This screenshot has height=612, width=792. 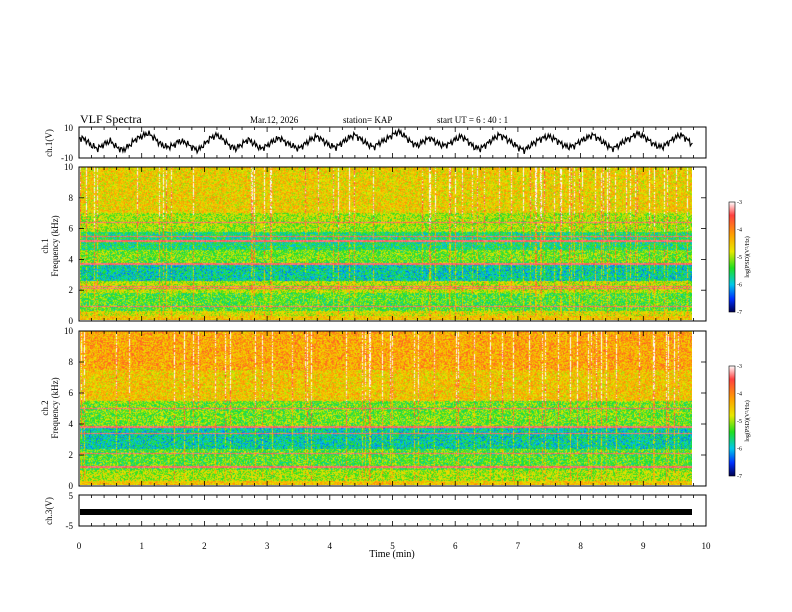 What do you see at coordinates (747, 256) in the screenshot?
I see `colorbar-1-label: log(PSD)(V²/Hz)` at bounding box center [747, 256].